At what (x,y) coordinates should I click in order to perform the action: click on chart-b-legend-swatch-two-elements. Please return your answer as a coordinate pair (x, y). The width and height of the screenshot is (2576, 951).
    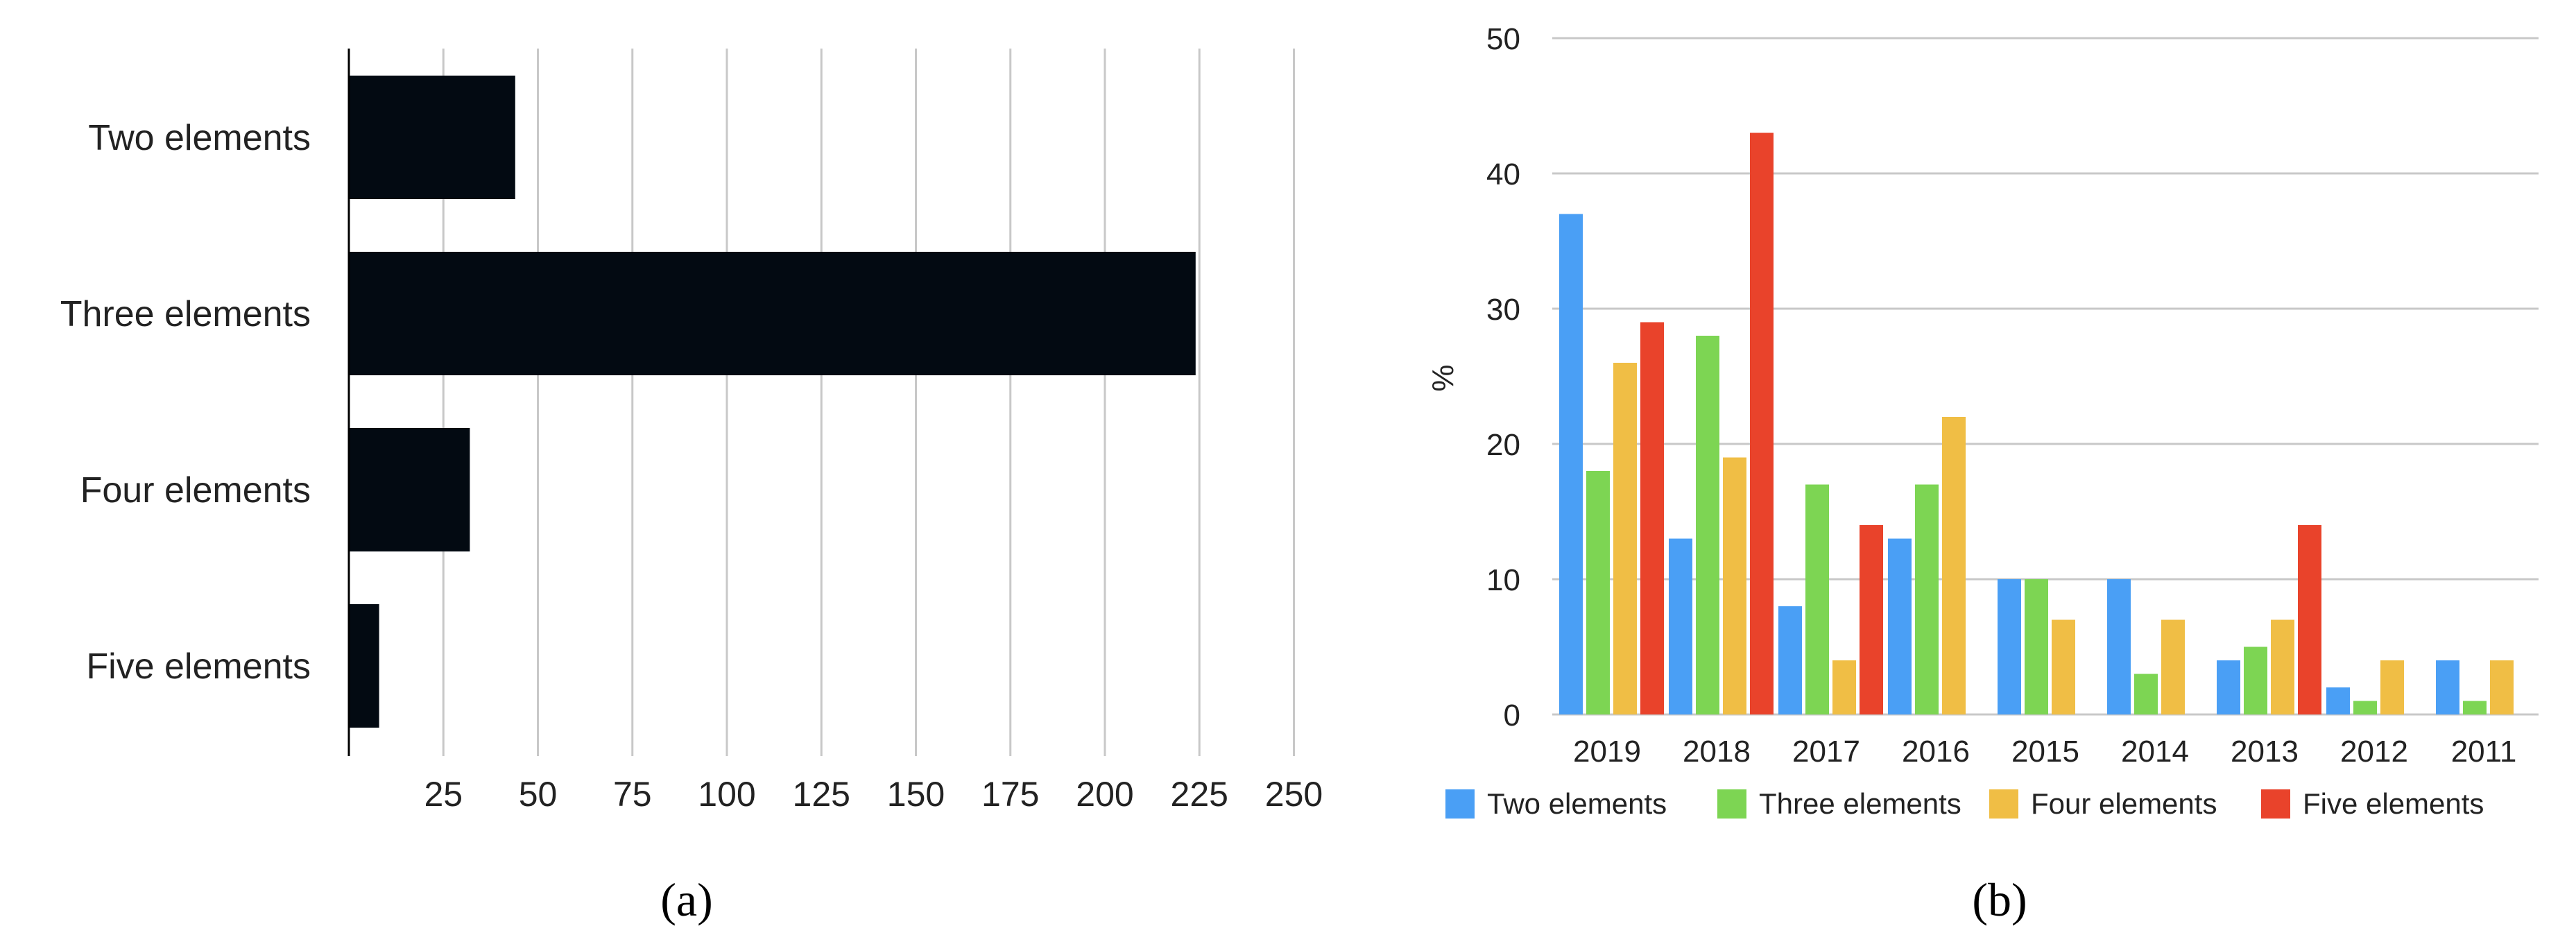
    Looking at the image, I should click on (1460, 804).